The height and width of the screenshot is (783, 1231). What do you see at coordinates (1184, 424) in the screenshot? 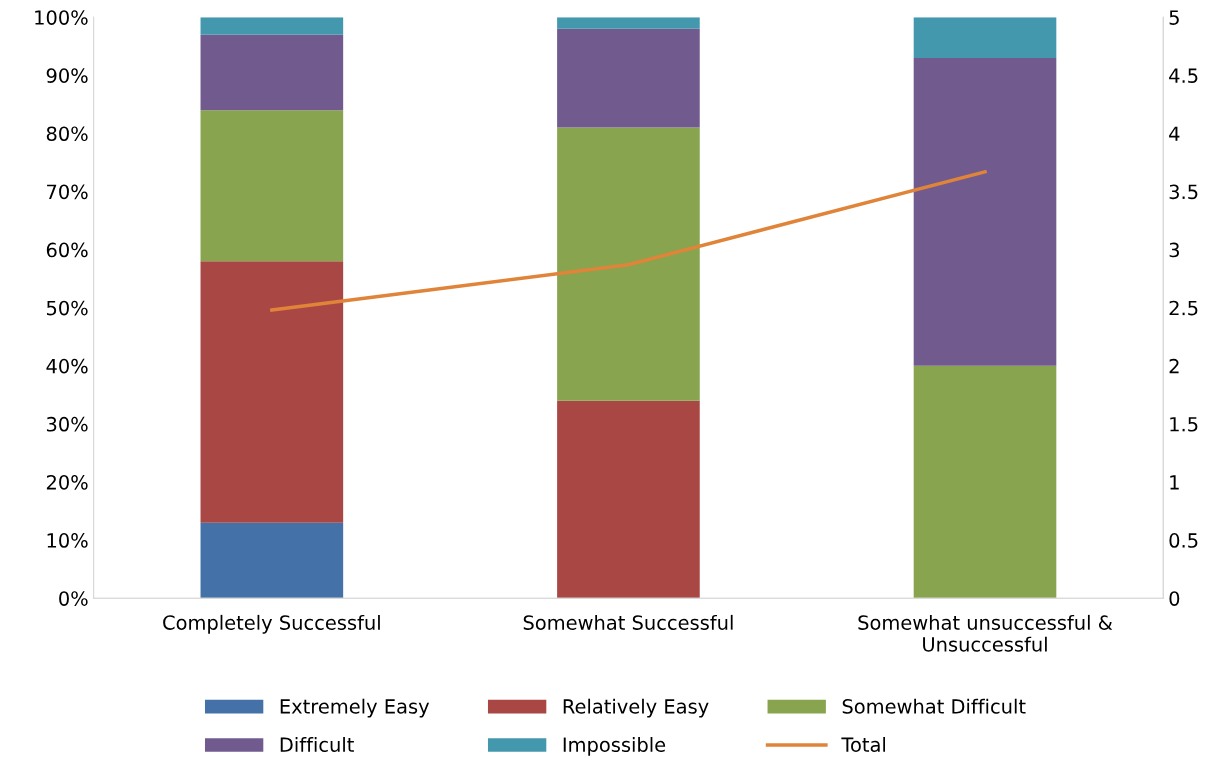
I see `y2-tick-label: 1.5` at bounding box center [1184, 424].